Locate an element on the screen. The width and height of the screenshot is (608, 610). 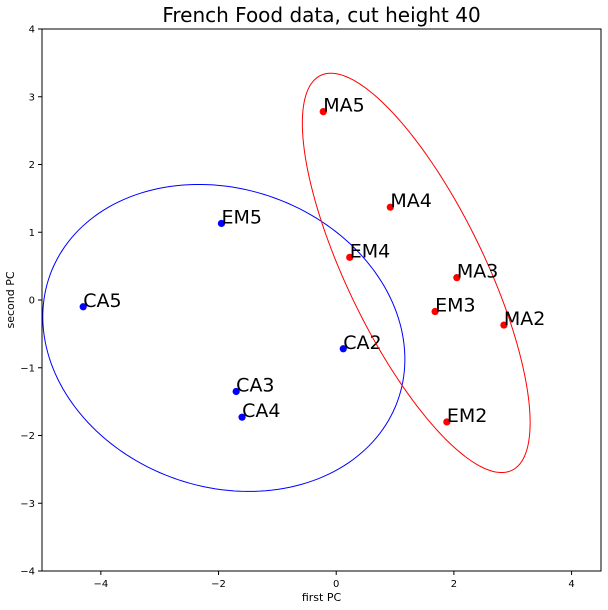
x-tick-label: 0 is located at coordinates (336, 584).